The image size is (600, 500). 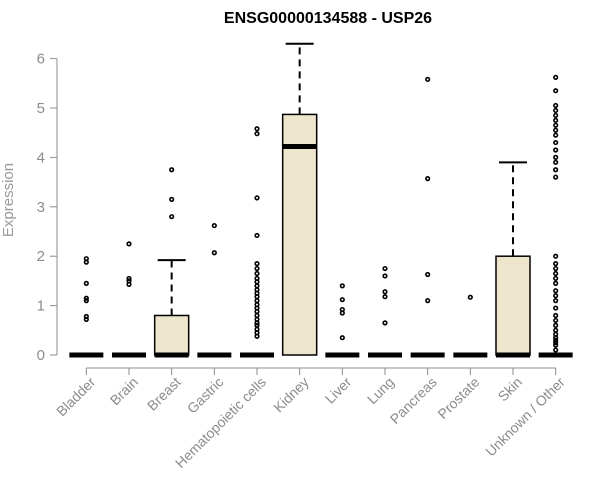 I want to click on chart-title: ENSG00000134588 - USP26, so click(x=328, y=18).